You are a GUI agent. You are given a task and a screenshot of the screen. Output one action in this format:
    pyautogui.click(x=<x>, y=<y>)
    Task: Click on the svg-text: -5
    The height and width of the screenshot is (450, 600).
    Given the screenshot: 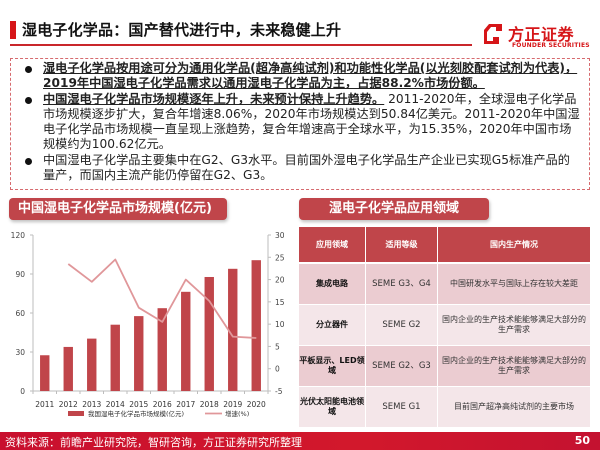 What is the action you would take?
    pyautogui.click(x=279, y=391)
    